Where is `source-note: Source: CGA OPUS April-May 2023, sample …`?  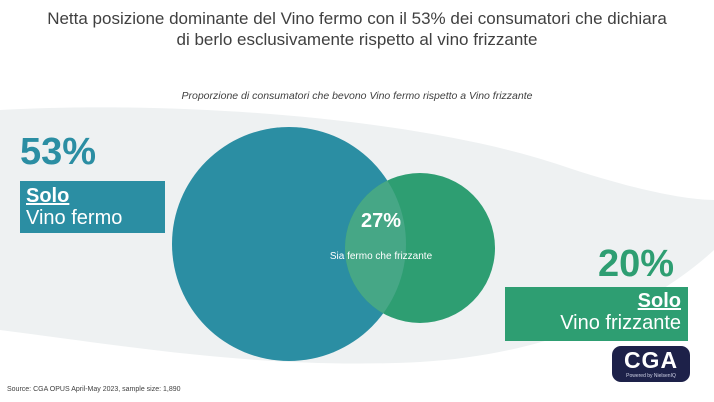
source-note: Source: CGA OPUS April-May 2023, sample … is located at coordinates (94, 389).